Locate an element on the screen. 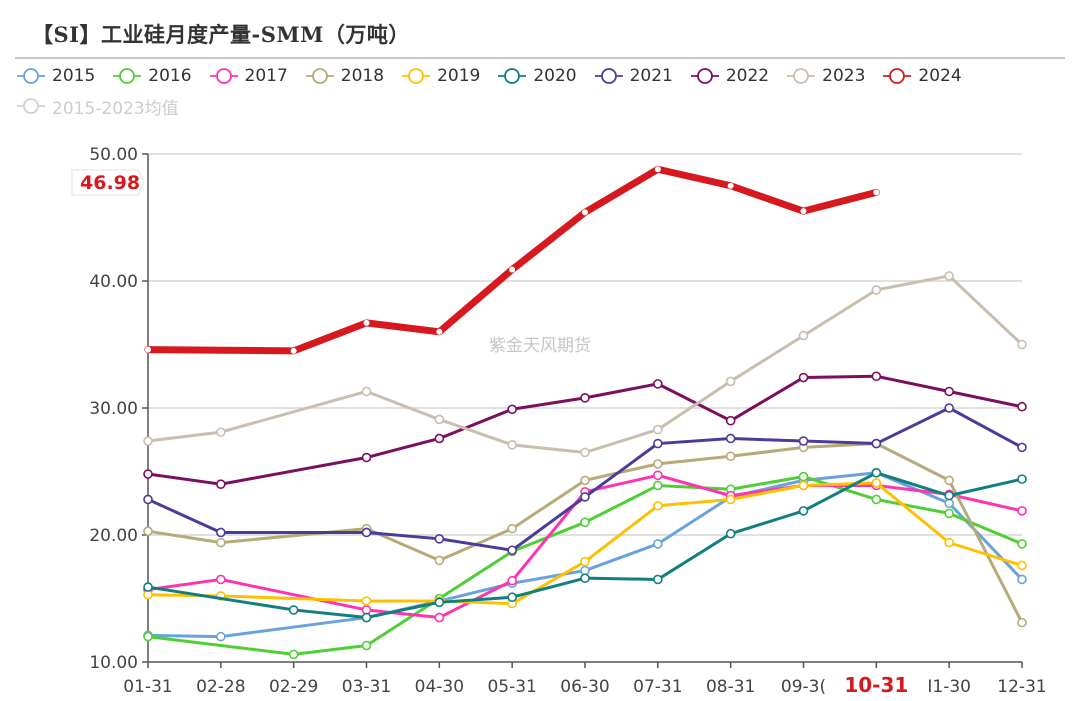  legend-item-2020: 2020 is located at coordinates (537, 76).